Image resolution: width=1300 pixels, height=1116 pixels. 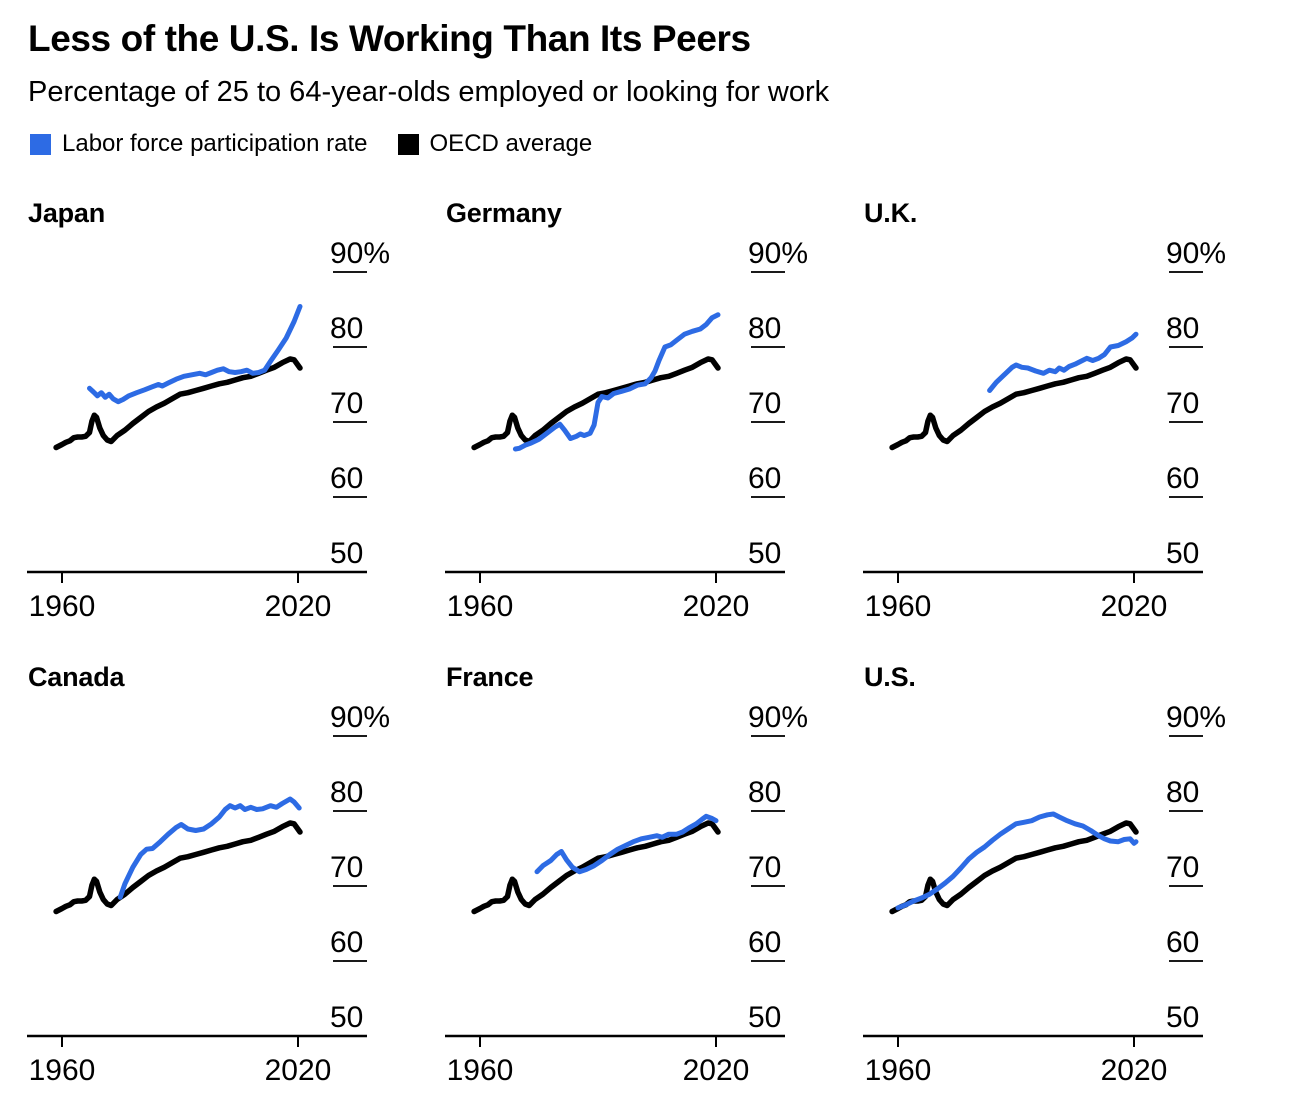 What do you see at coordinates (215, 143) in the screenshot?
I see `legend-label-lfpr: Labor force participation rate` at bounding box center [215, 143].